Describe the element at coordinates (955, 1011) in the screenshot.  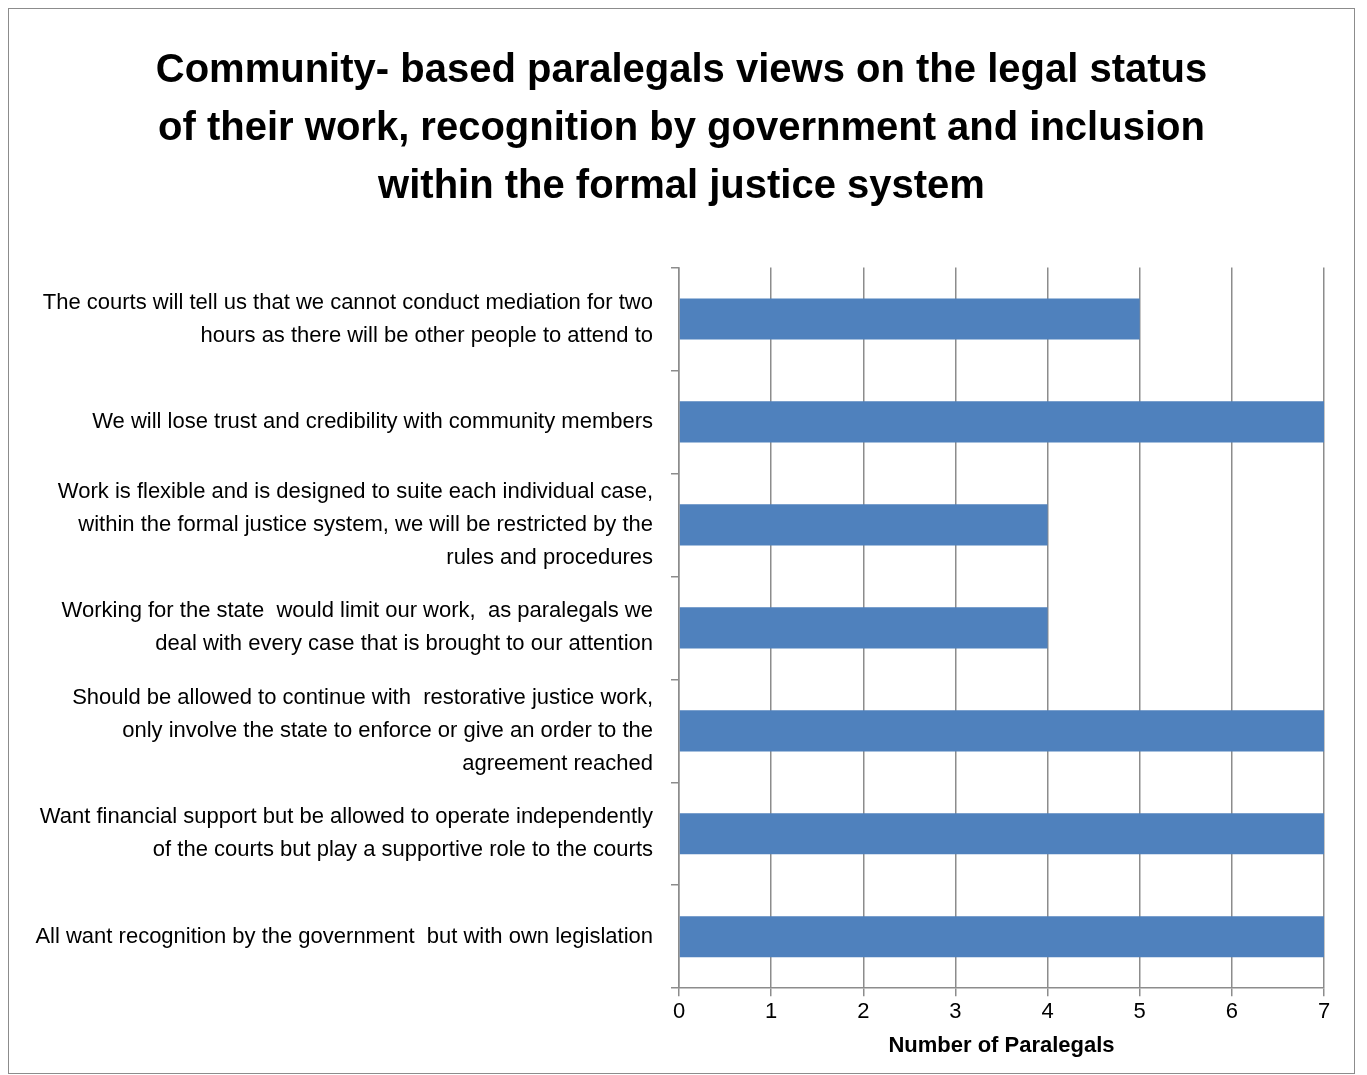
I see `x-tick-label: 3` at that location.